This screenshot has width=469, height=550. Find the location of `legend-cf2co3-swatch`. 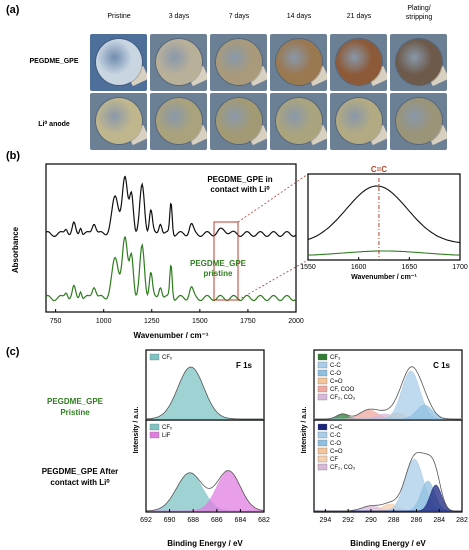

legend-cf2co3-swatch is located at coordinates (322, 467).